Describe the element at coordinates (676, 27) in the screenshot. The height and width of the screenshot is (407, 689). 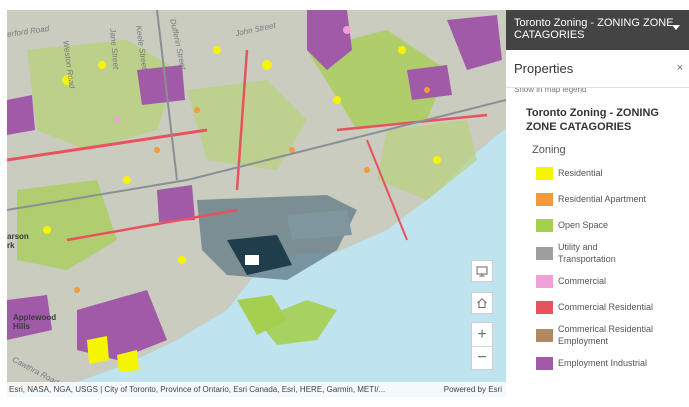
I see `chevron-down-icon` at that location.